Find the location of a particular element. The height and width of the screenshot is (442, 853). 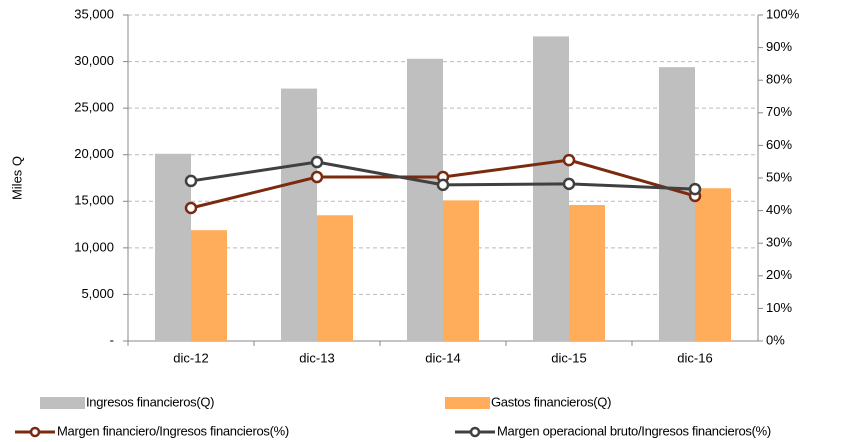

legend-label: Ingresos financieros(Q) is located at coordinates (150, 401).